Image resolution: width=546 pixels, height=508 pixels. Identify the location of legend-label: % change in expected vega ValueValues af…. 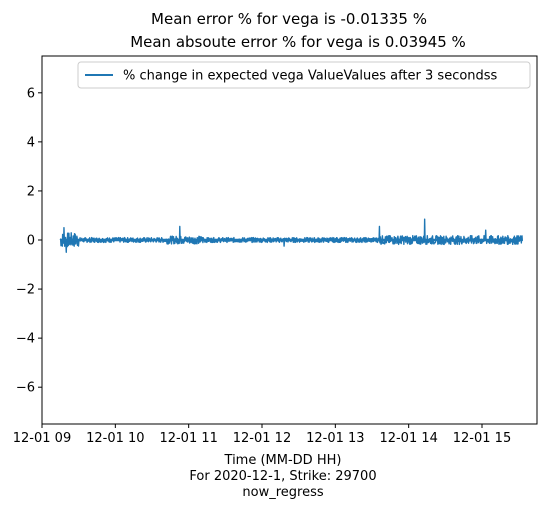
(310, 76).